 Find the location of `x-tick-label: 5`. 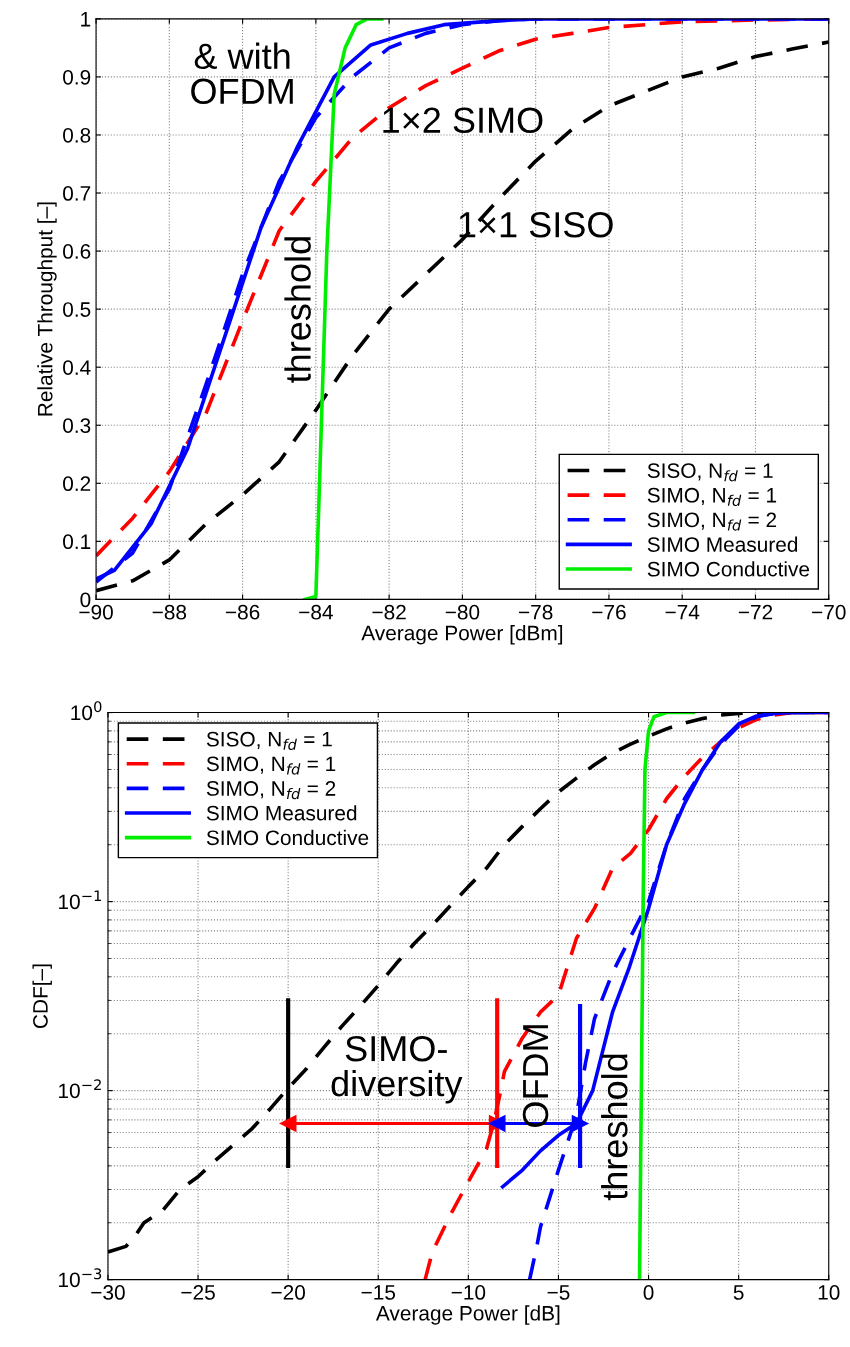

x-tick-label: 5 is located at coordinates (738, 1292).